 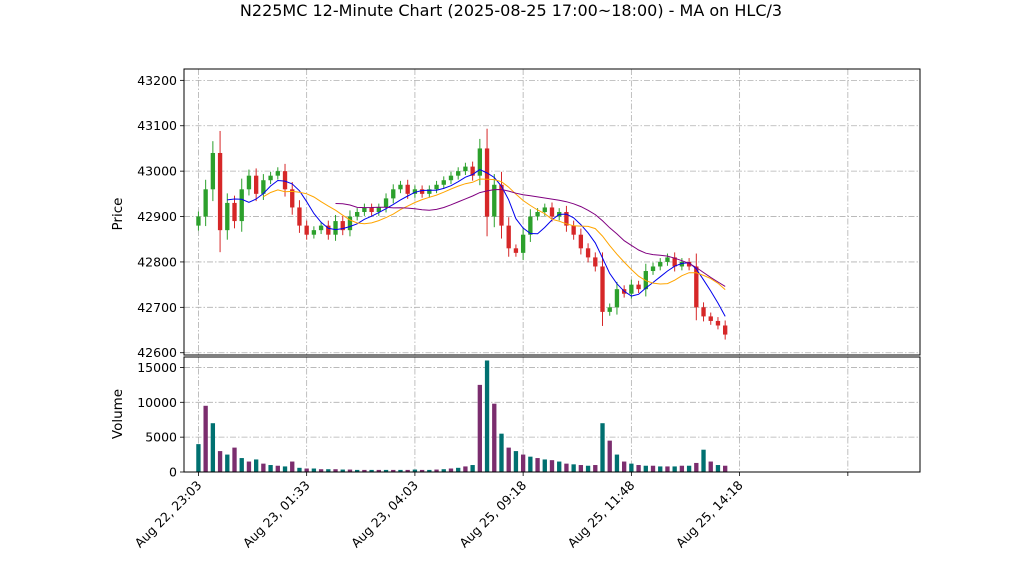 I want to click on price-tick-label: 42900, so click(x=157, y=216).